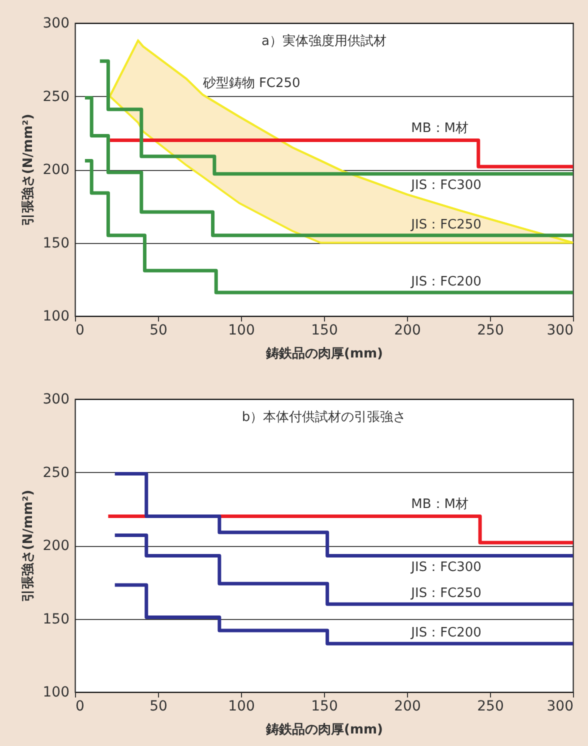  I want to click on text: a）実体強度用供試材, so click(324, 41).